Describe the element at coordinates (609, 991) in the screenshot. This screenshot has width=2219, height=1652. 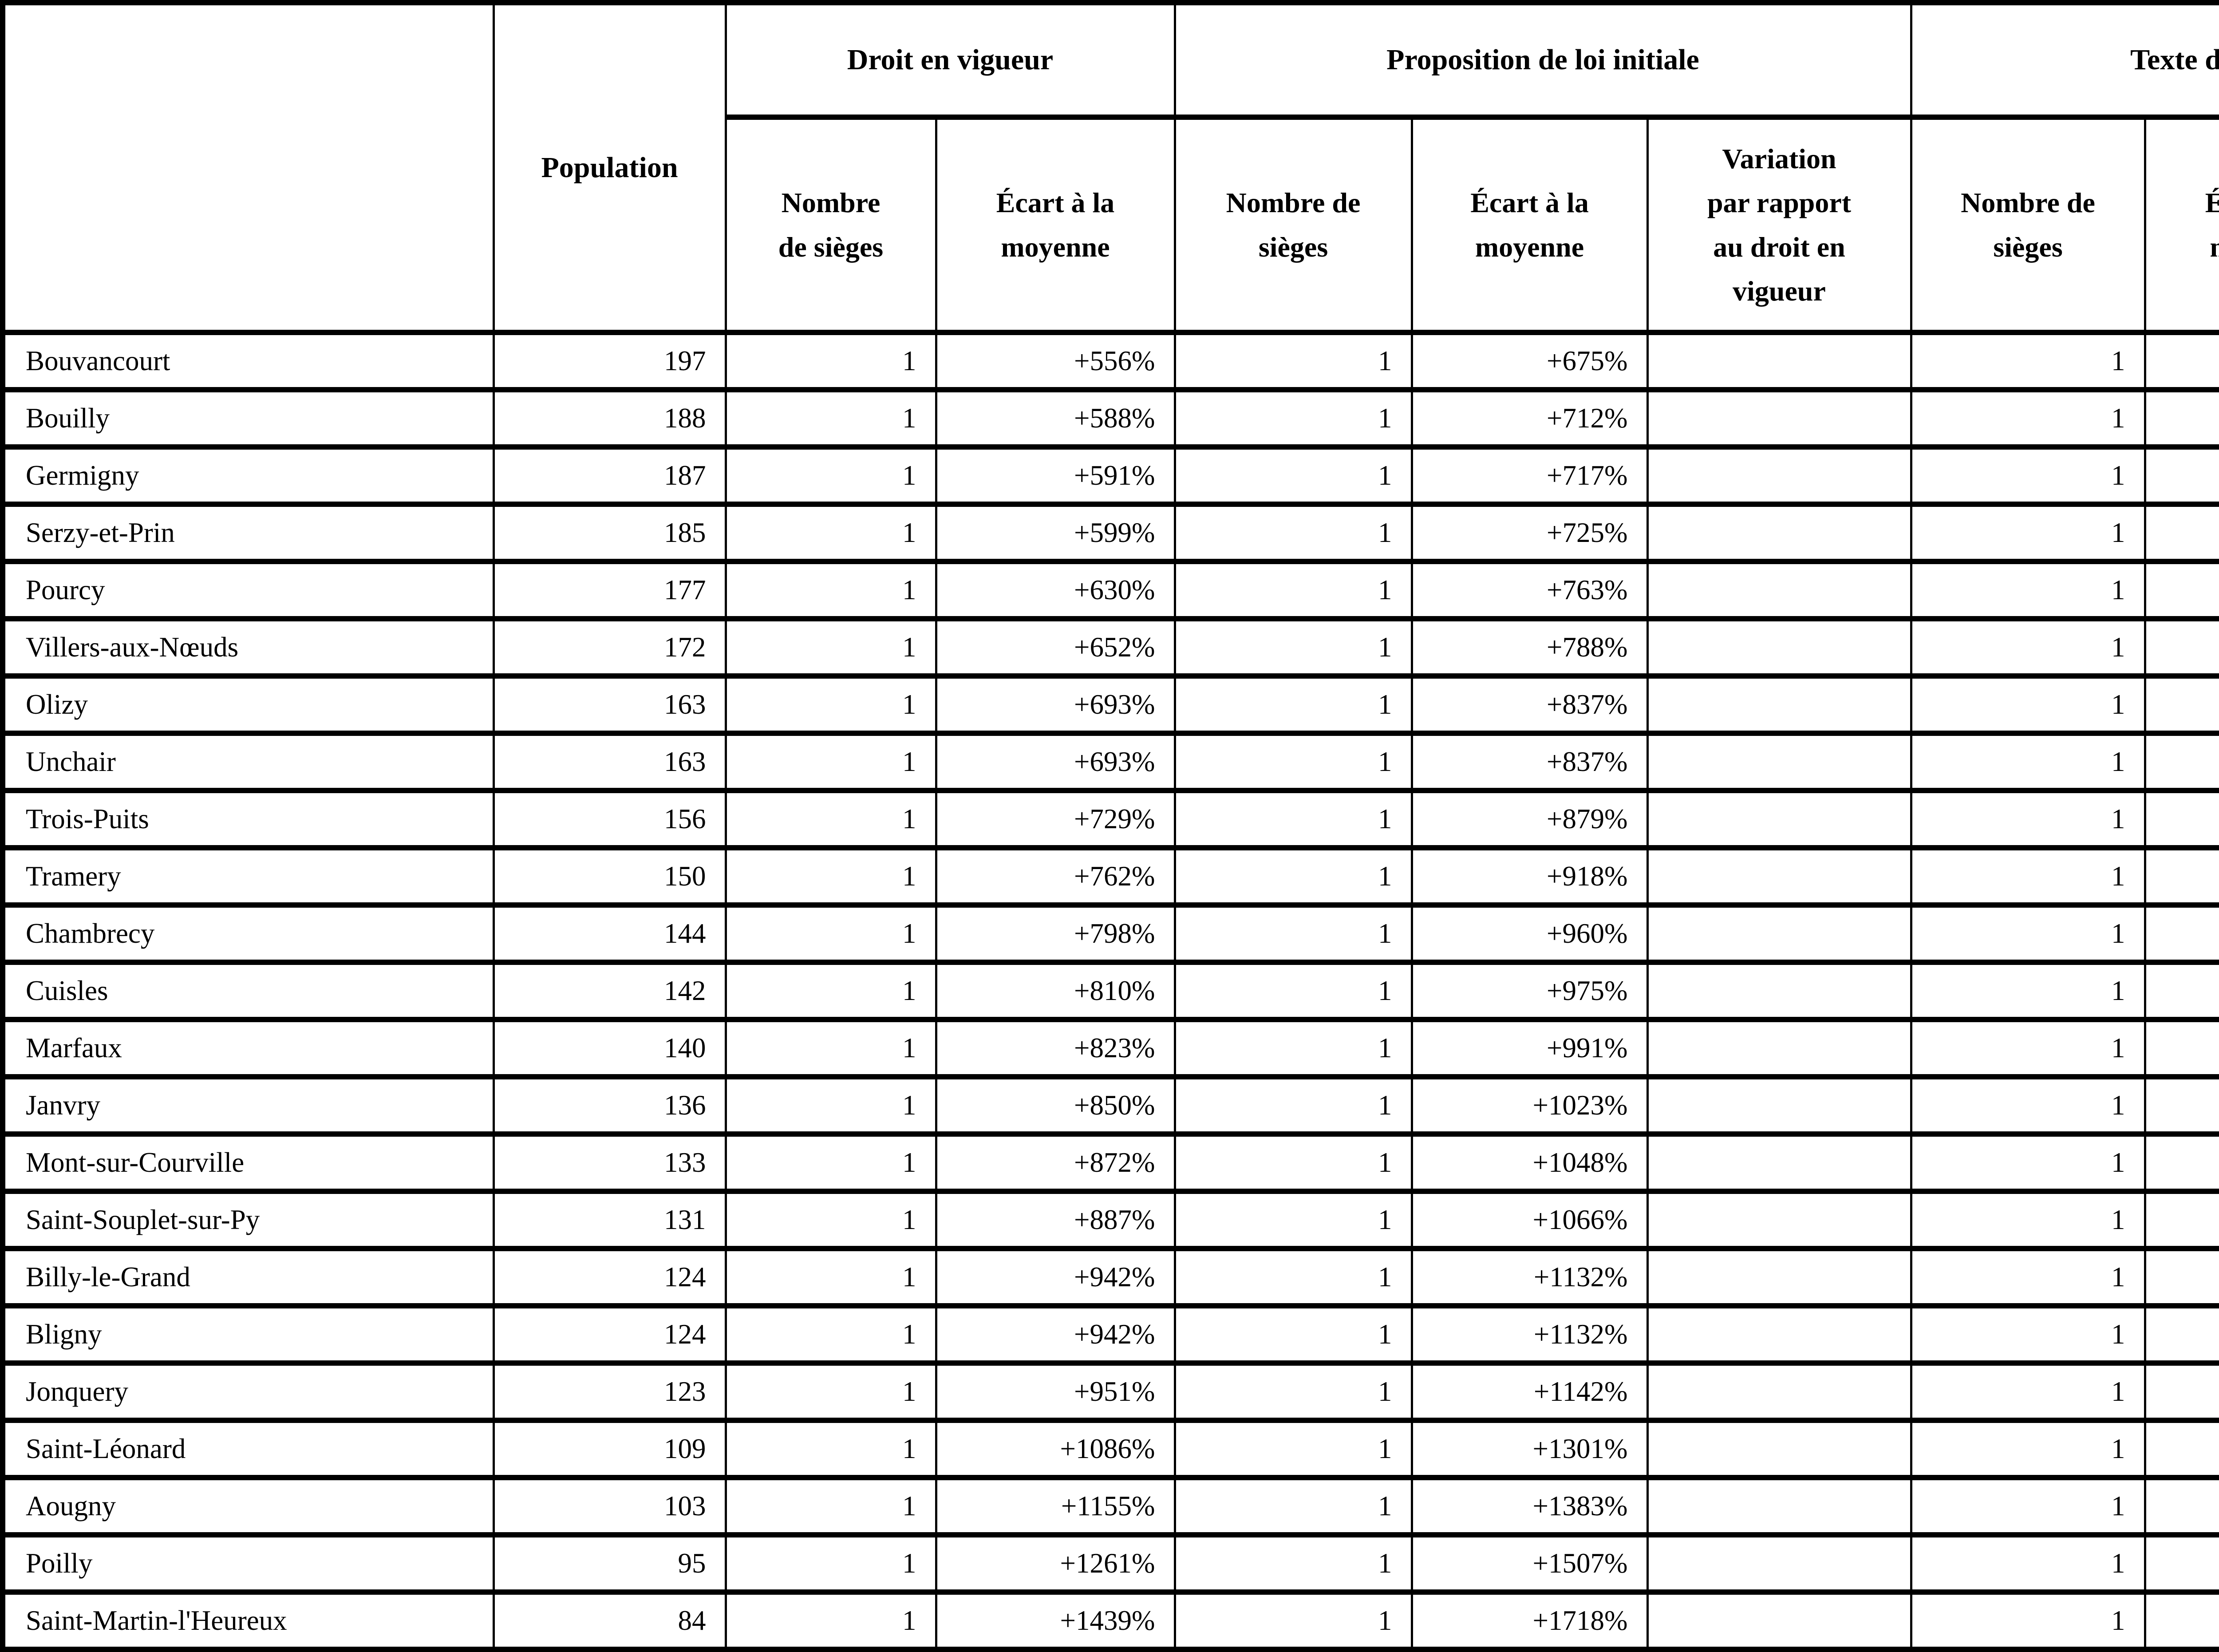
I see `population-cell: 142` at that location.